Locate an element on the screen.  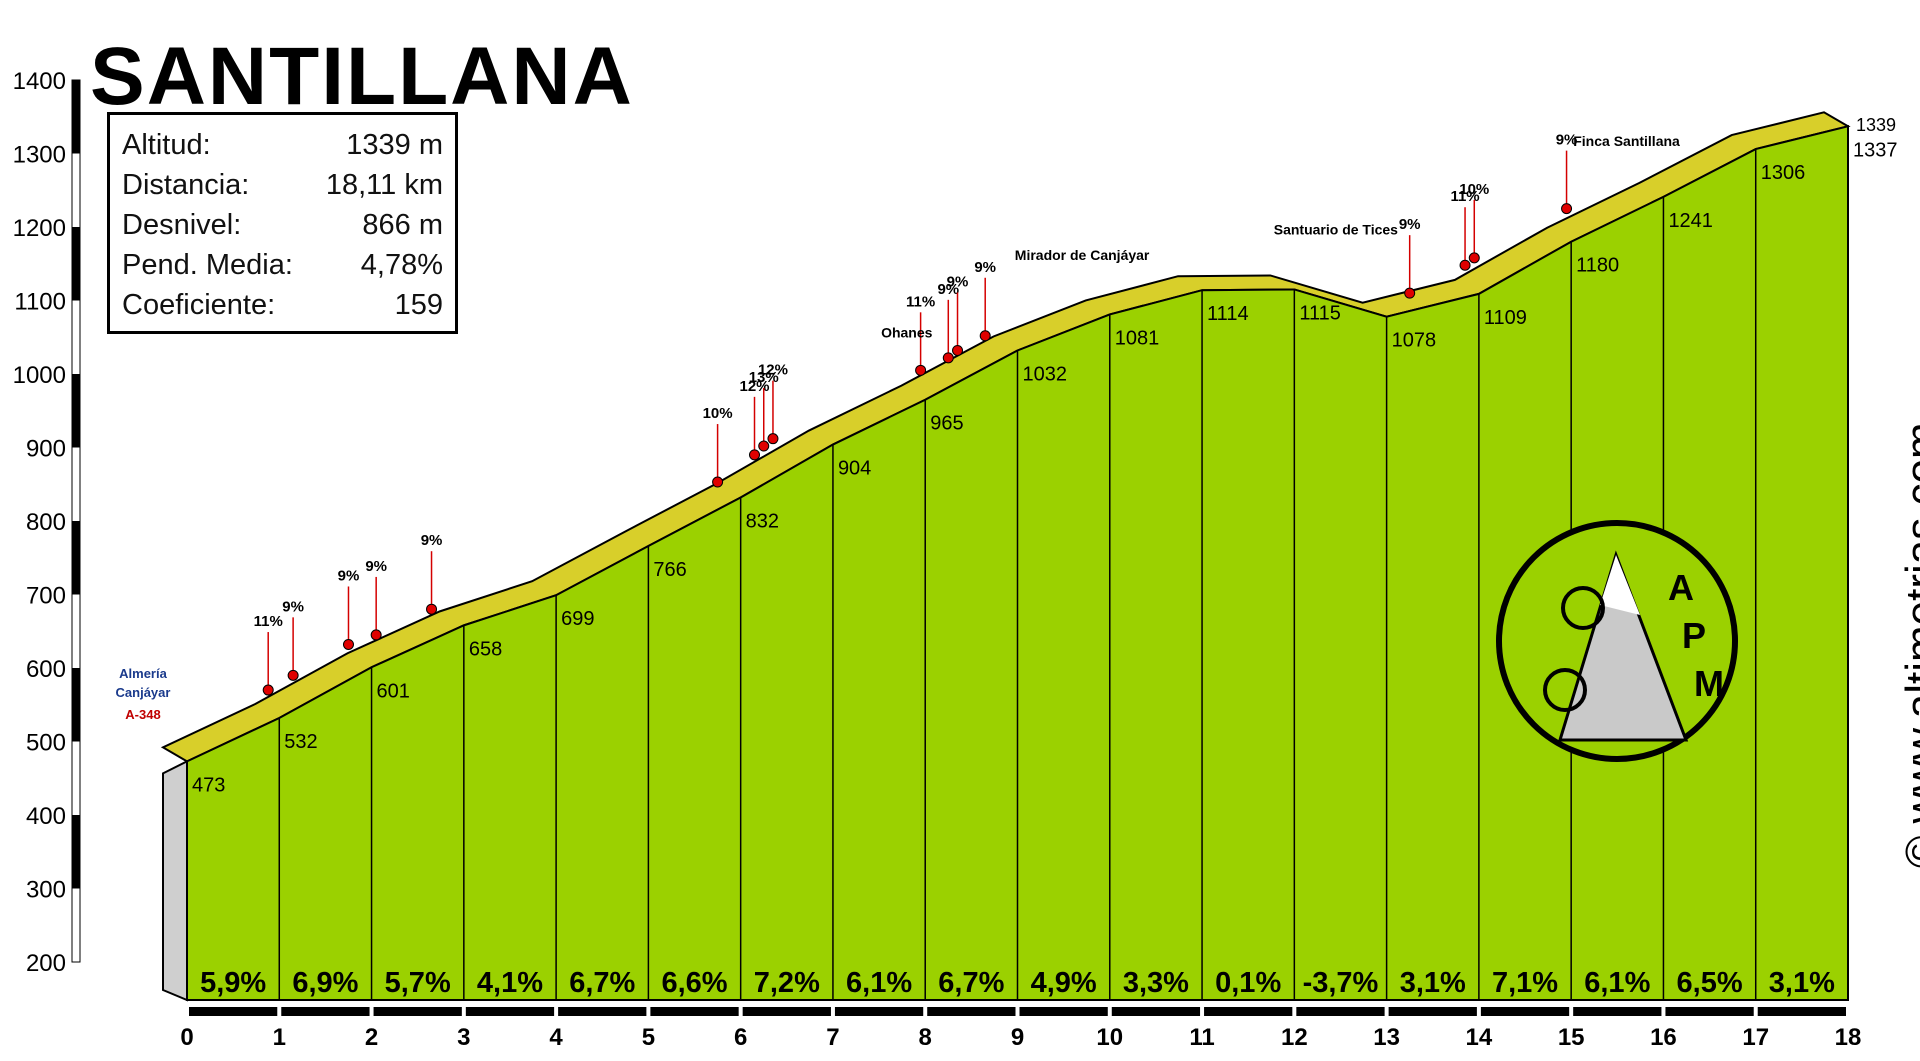
start-sign-label: Almería is located at coordinates (143, 673).